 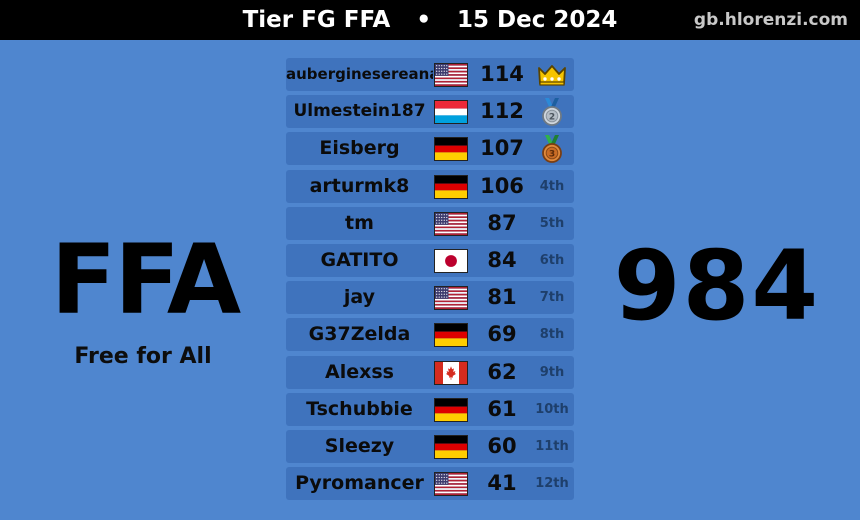 I want to click on event-date: 15 Dec 2024, so click(x=537, y=20).